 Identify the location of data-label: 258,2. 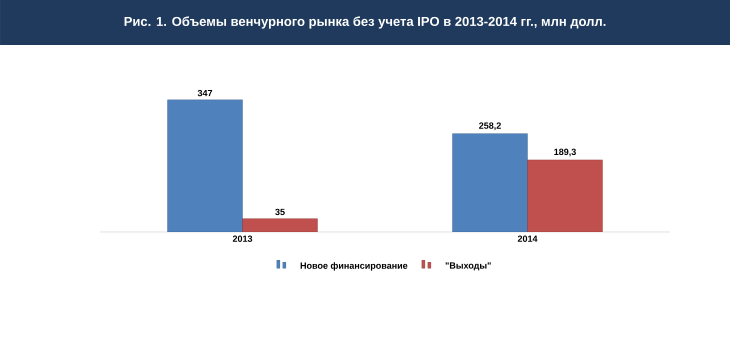
(490, 126).